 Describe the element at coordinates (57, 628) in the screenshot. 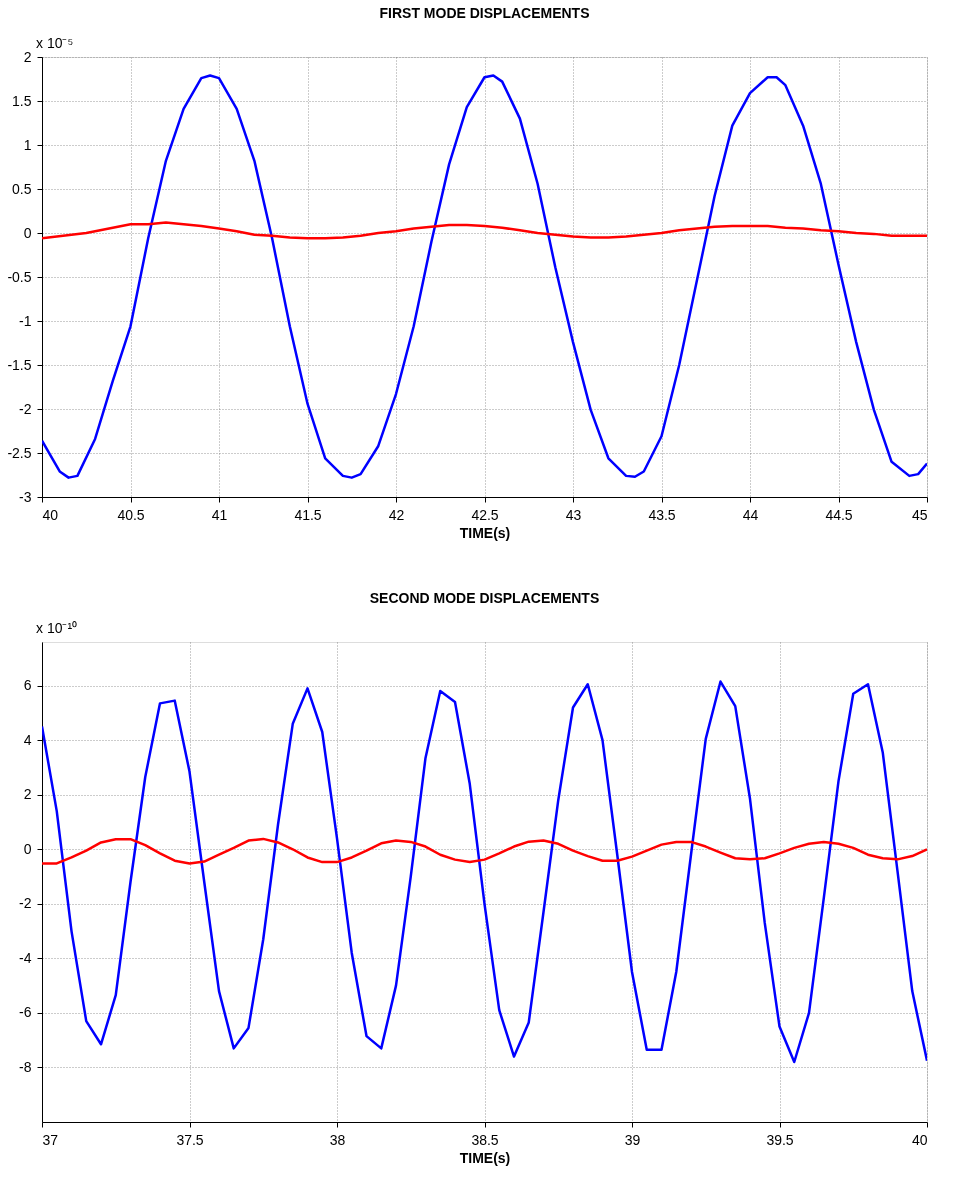

I see `text: x 10⁻¹⁰` at that location.